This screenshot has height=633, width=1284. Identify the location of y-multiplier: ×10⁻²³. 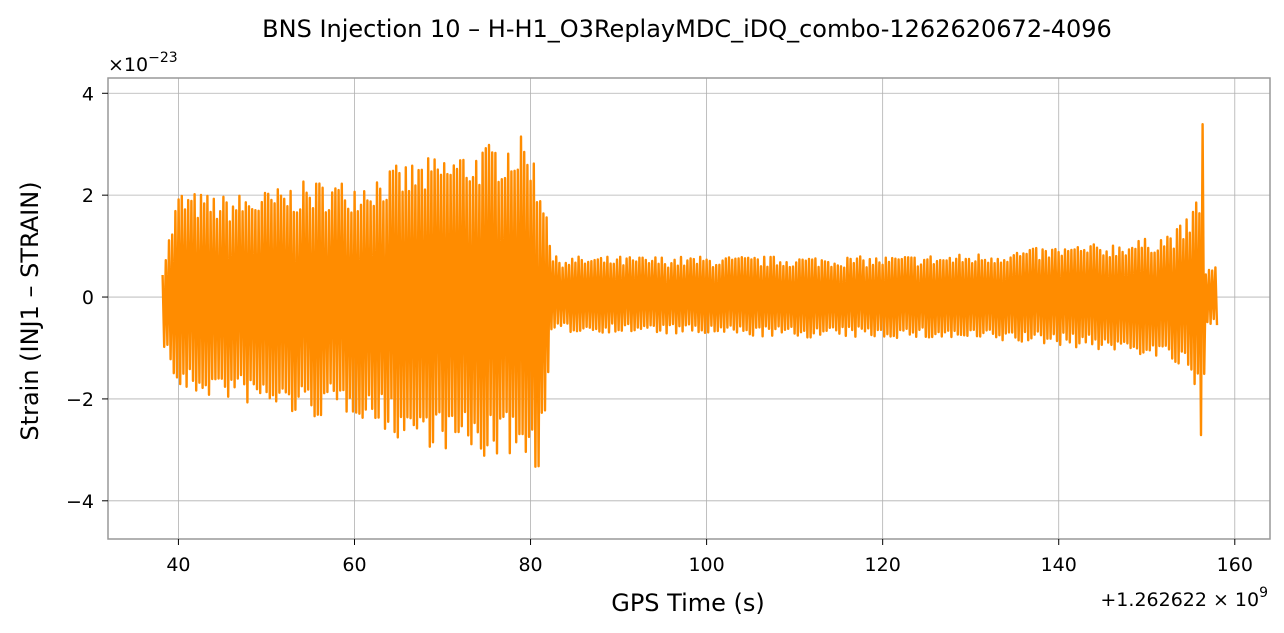
(143, 63).